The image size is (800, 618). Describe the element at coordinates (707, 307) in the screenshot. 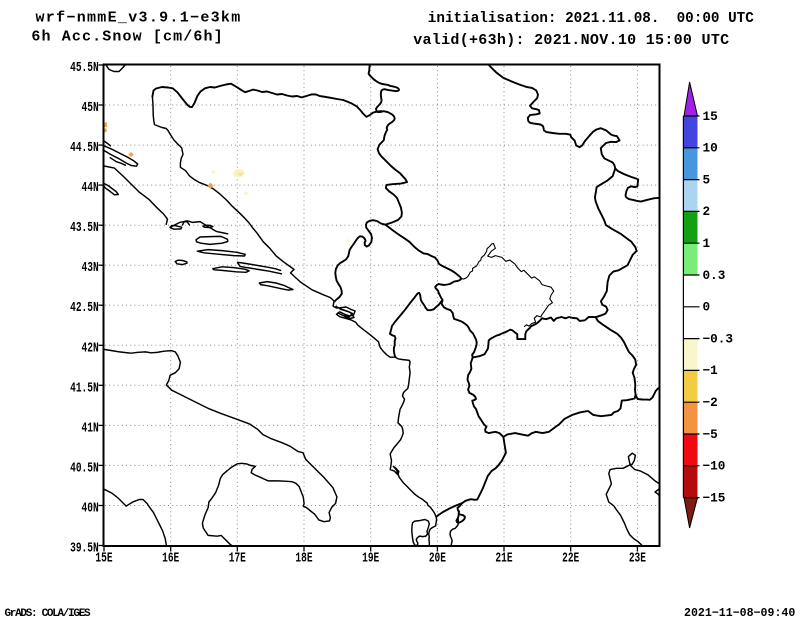

I see `svg-text: 0` at that location.